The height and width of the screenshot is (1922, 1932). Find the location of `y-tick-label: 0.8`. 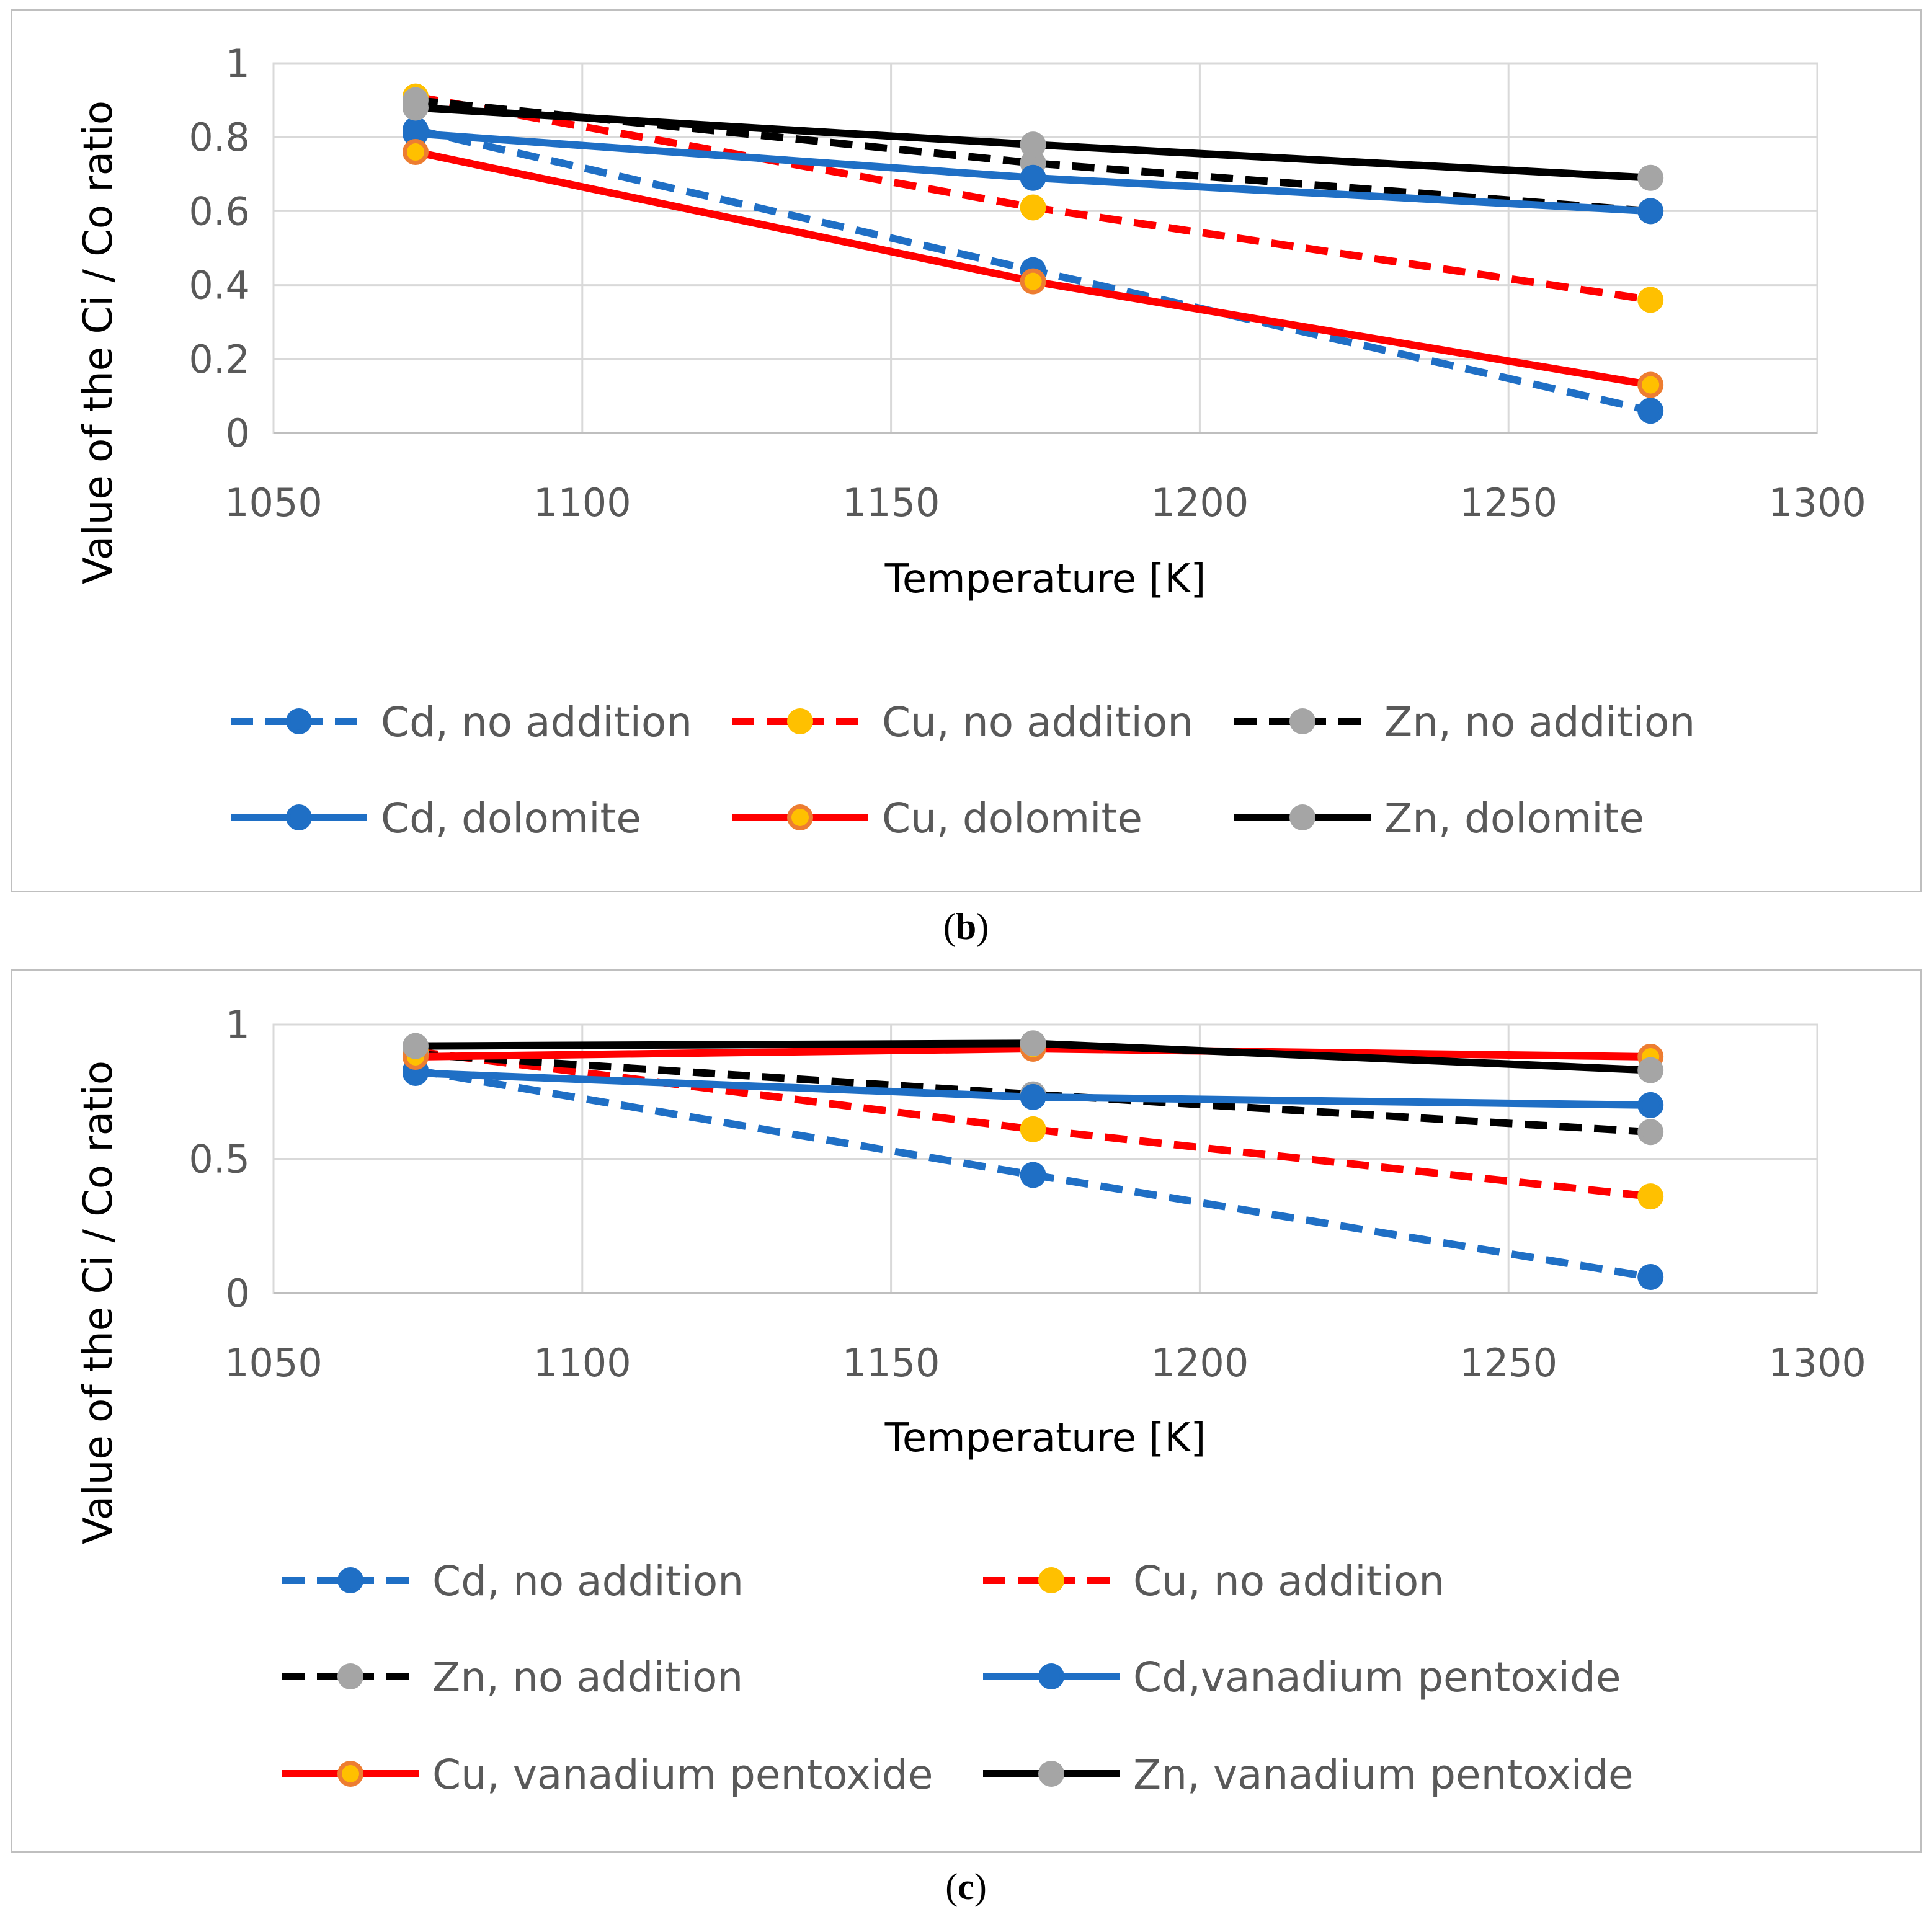

y-tick-label: 0.8 is located at coordinates (220, 137).